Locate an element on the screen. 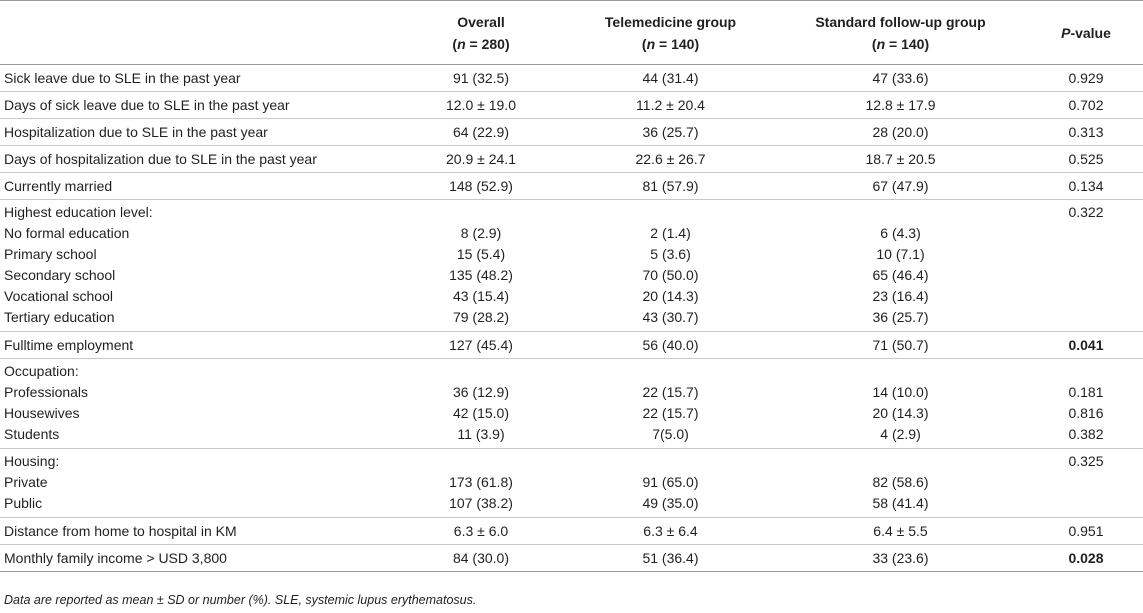 This screenshot has height=613, width=1143. education-item-label: No formal education is located at coordinates (67, 233).